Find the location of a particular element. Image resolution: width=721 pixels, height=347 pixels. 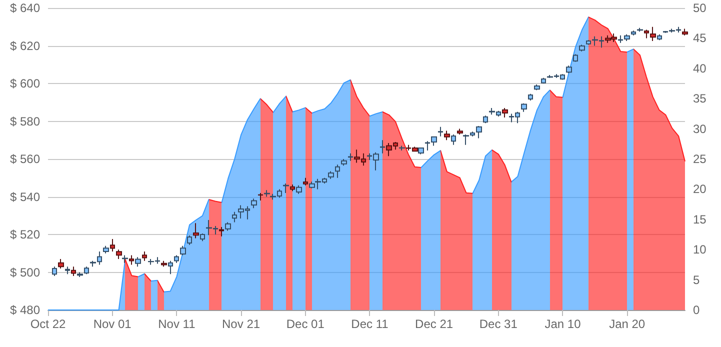

x-tick-label: Dec 21 is located at coordinates (434, 324).